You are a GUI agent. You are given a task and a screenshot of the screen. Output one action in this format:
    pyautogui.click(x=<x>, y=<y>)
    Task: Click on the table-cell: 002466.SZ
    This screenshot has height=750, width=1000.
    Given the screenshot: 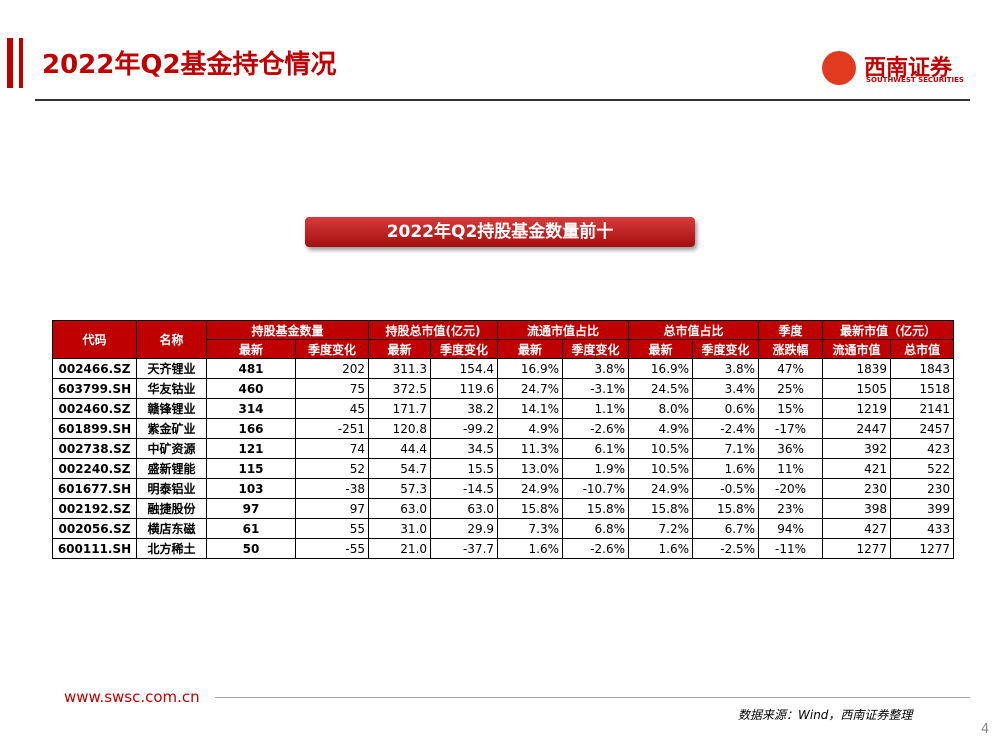 What is the action you would take?
    pyautogui.click(x=94, y=368)
    